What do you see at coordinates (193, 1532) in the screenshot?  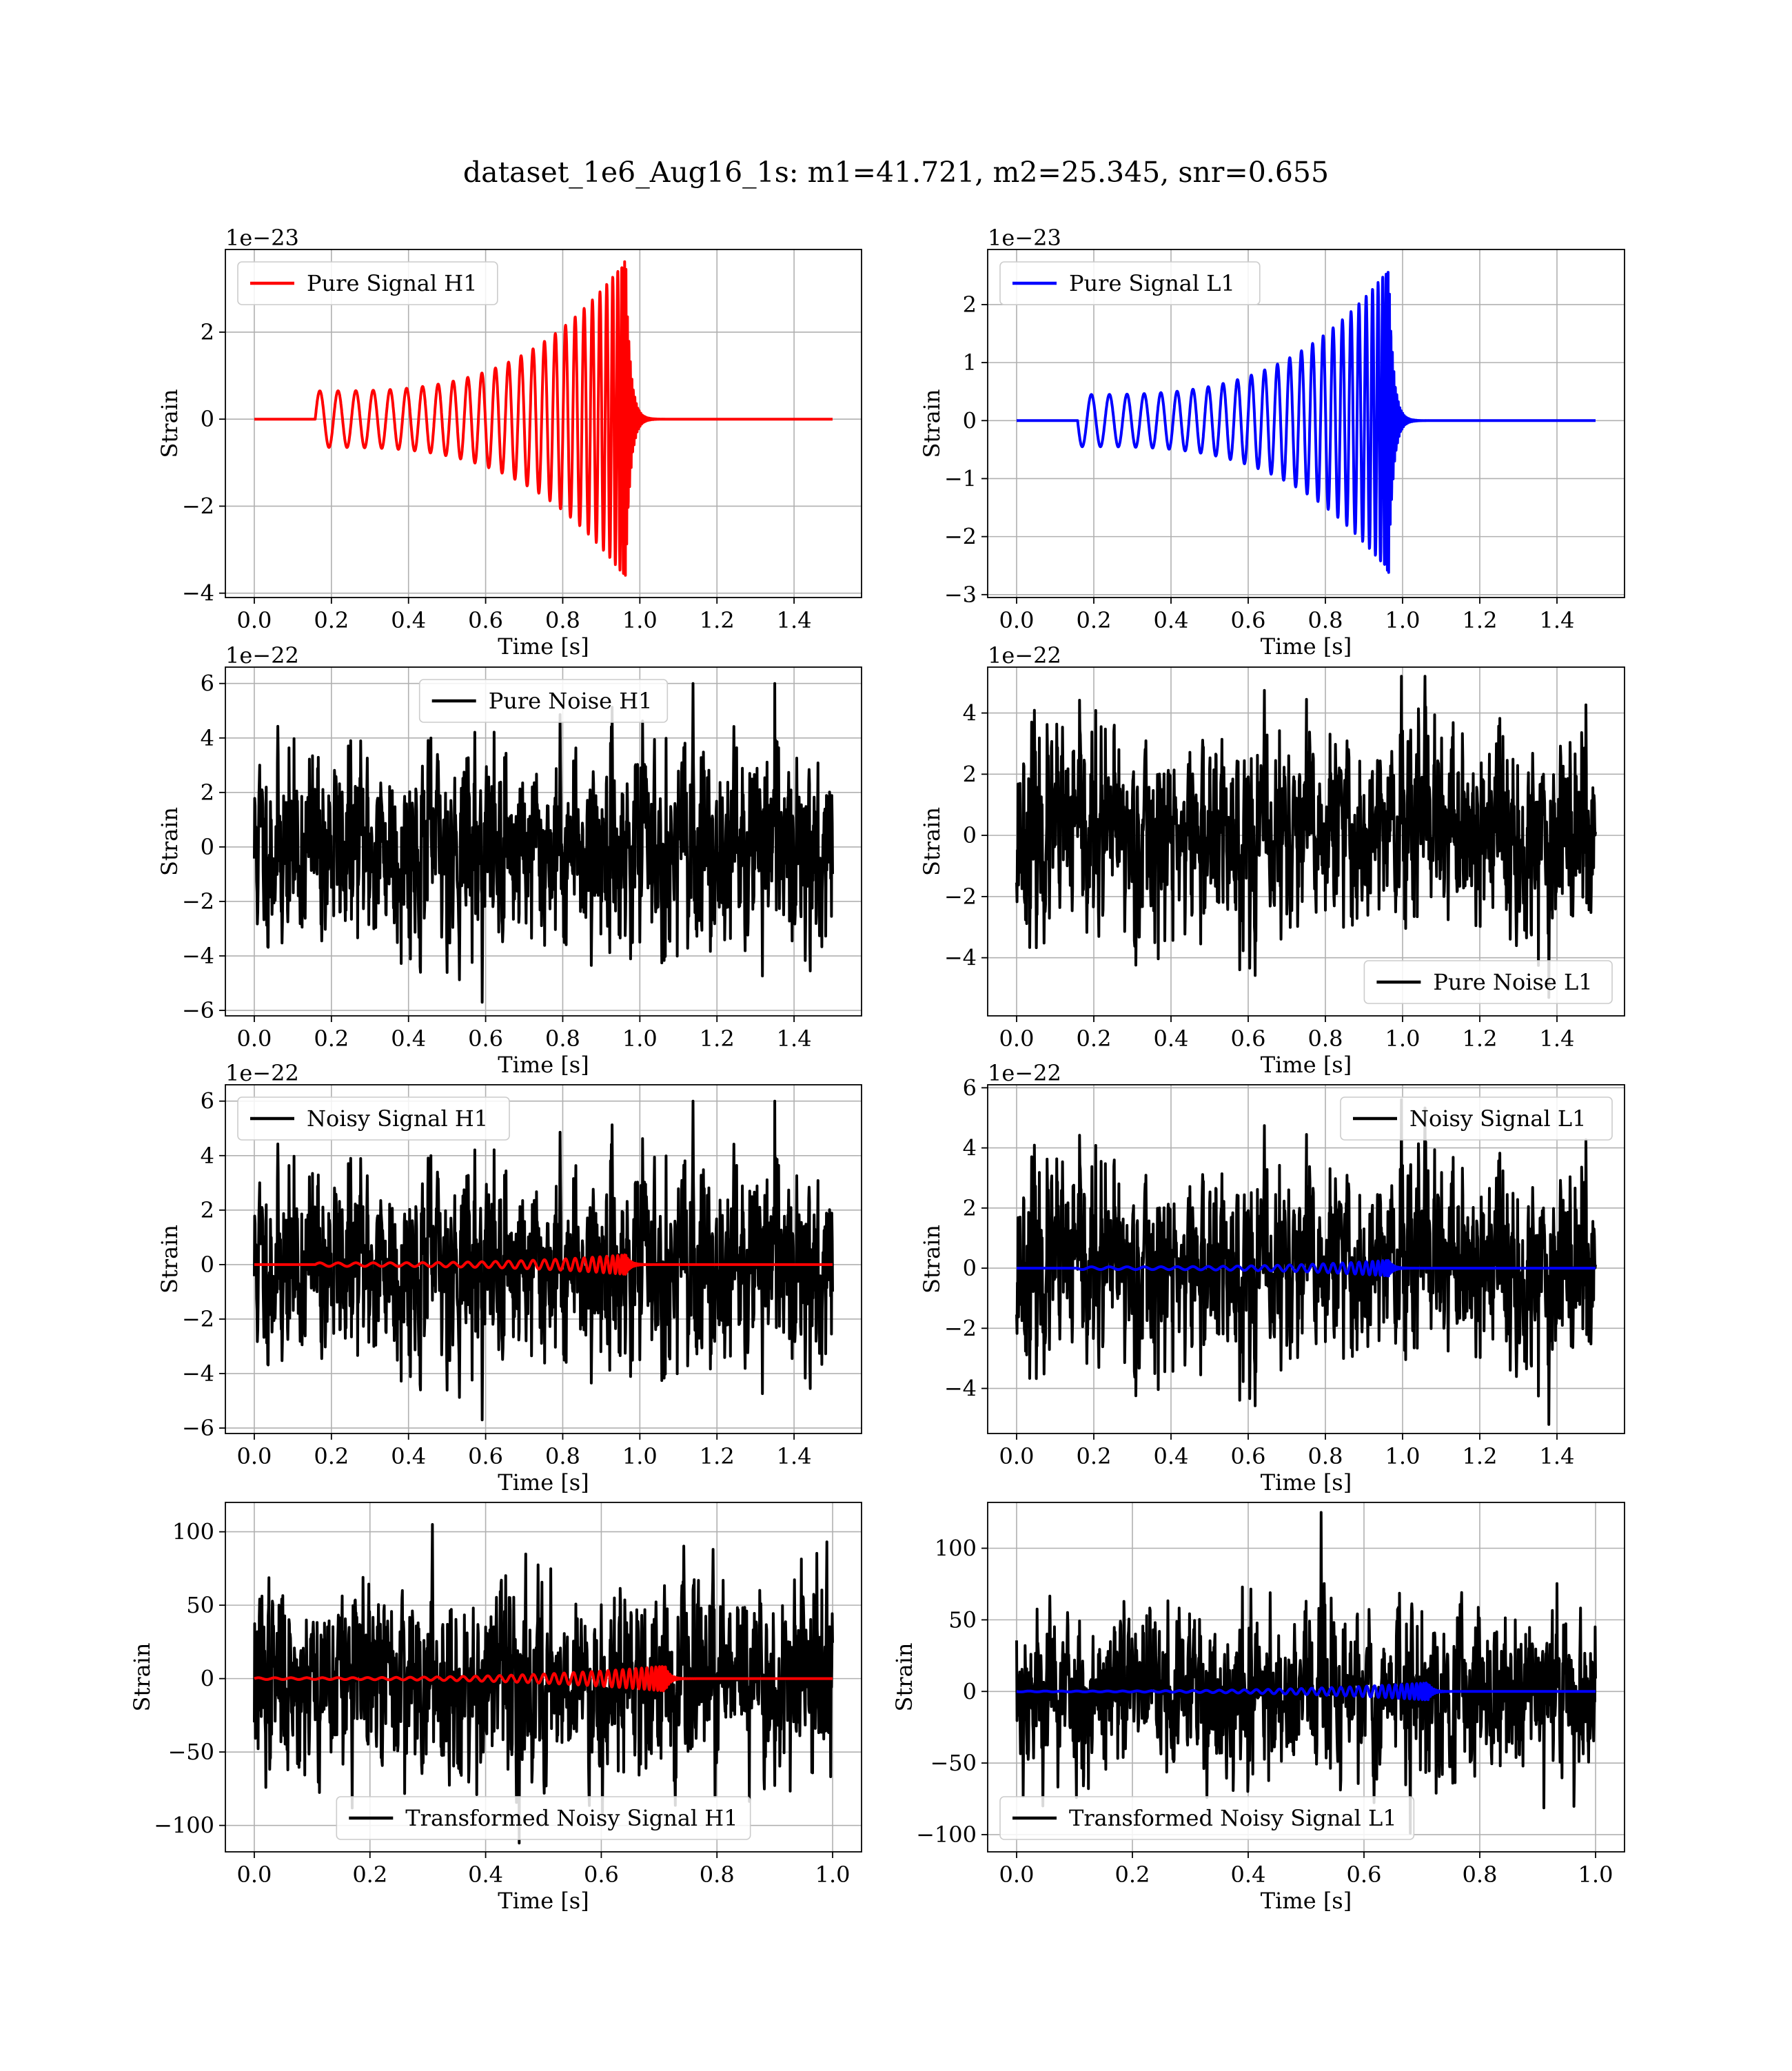 I see `y-tick-label: 100` at bounding box center [193, 1532].